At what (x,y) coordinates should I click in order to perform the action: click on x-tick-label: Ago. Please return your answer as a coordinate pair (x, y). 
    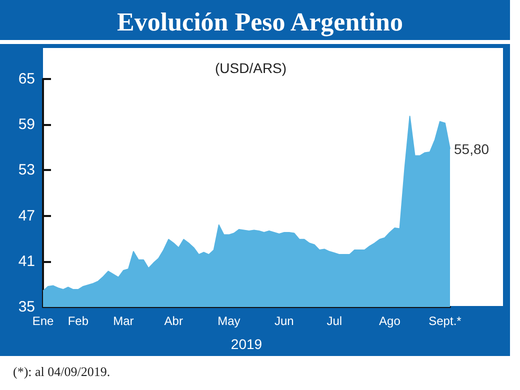
    Looking at the image, I should click on (390, 321).